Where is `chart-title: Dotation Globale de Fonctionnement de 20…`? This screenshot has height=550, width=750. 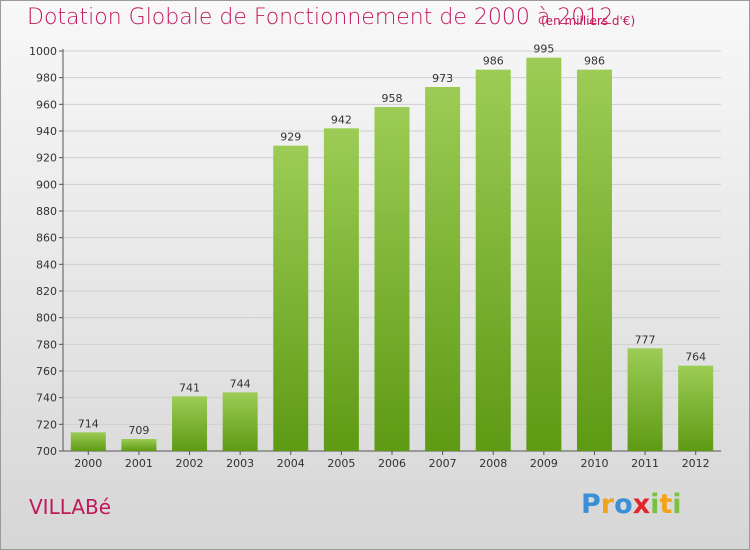
chart-title: Dotation Globale de Fonctionnement de 20… is located at coordinates (320, 17).